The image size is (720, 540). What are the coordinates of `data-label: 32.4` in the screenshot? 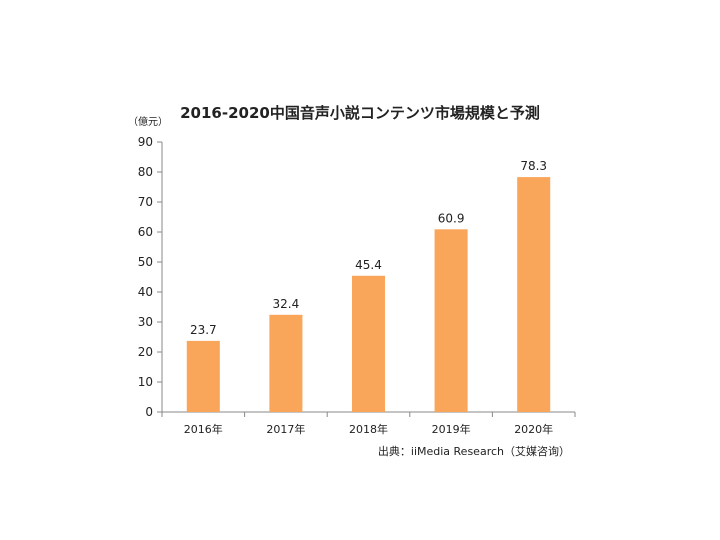 It's located at (286, 304).